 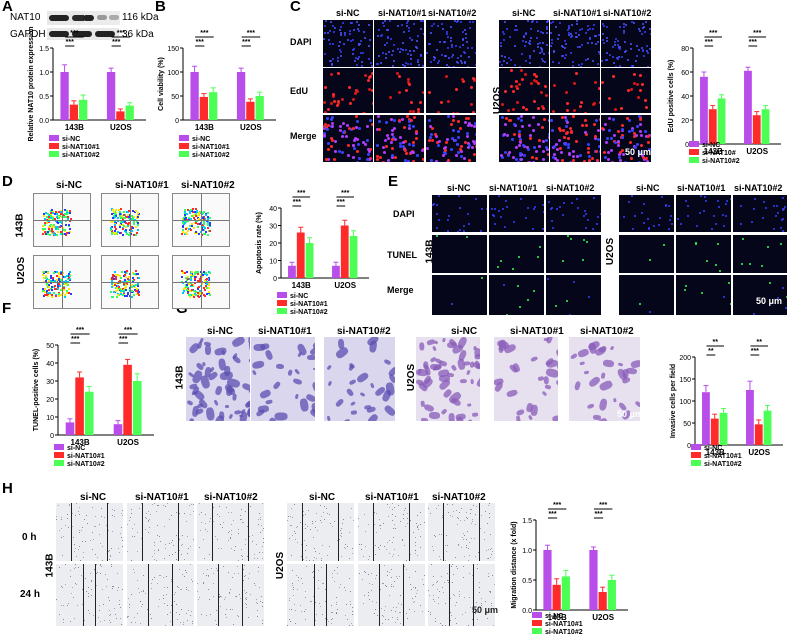 I want to click on e-col-n1-143b: si-NAT10#1, so click(x=513, y=188).